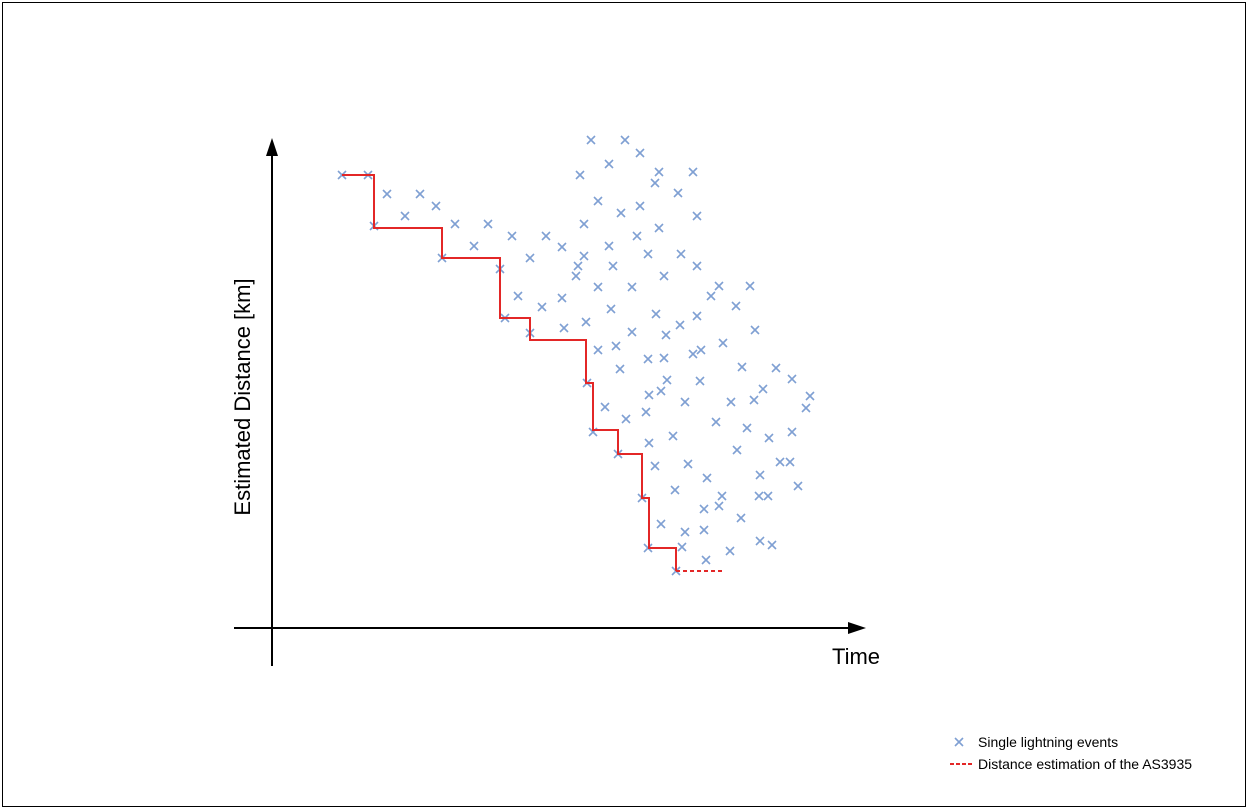 The image size is (1250, 811). I want to click on legend-label-estimation: Distance estimation of the AS3935, so click(1085, 764).